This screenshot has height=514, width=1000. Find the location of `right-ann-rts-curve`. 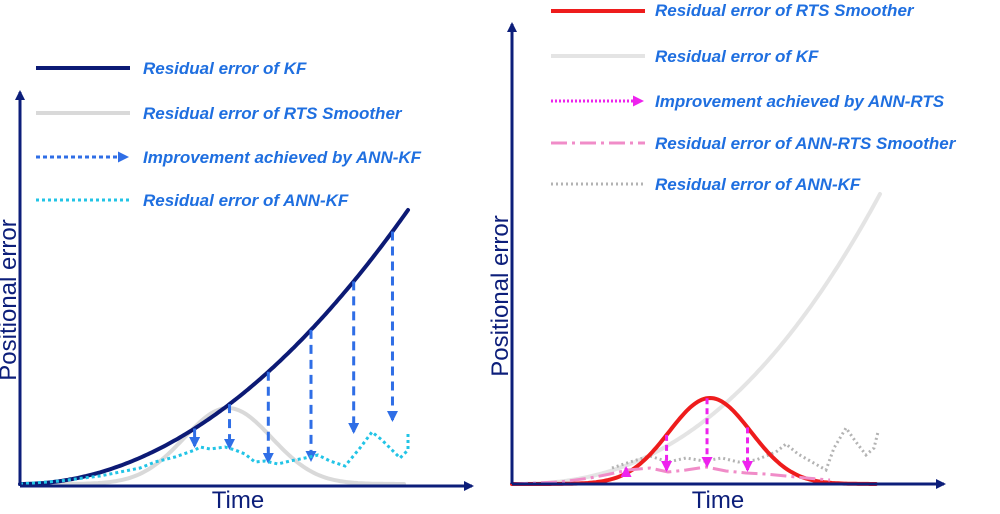

right-ann-rts-curve is located at coordinates (671, 475).